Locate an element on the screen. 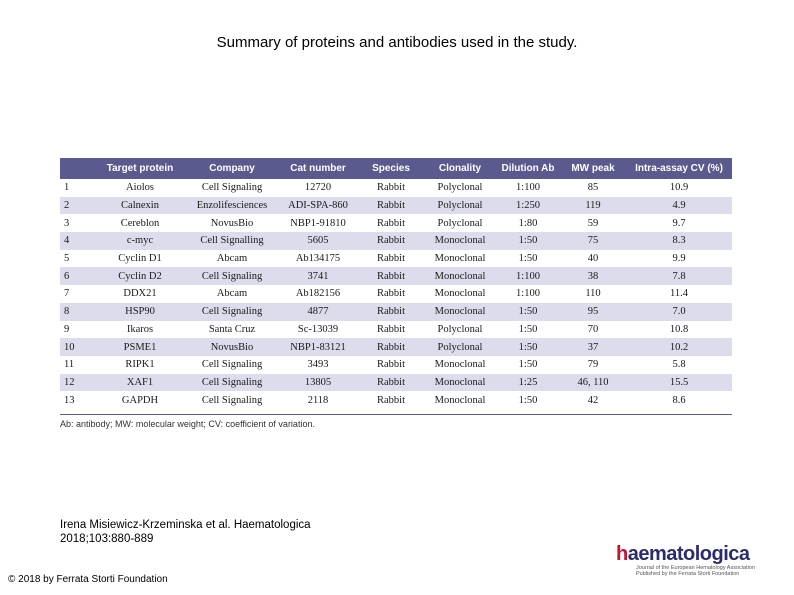 The image size is (794, 595). table-cell: 1:80 is located at coordinates (528, 223).